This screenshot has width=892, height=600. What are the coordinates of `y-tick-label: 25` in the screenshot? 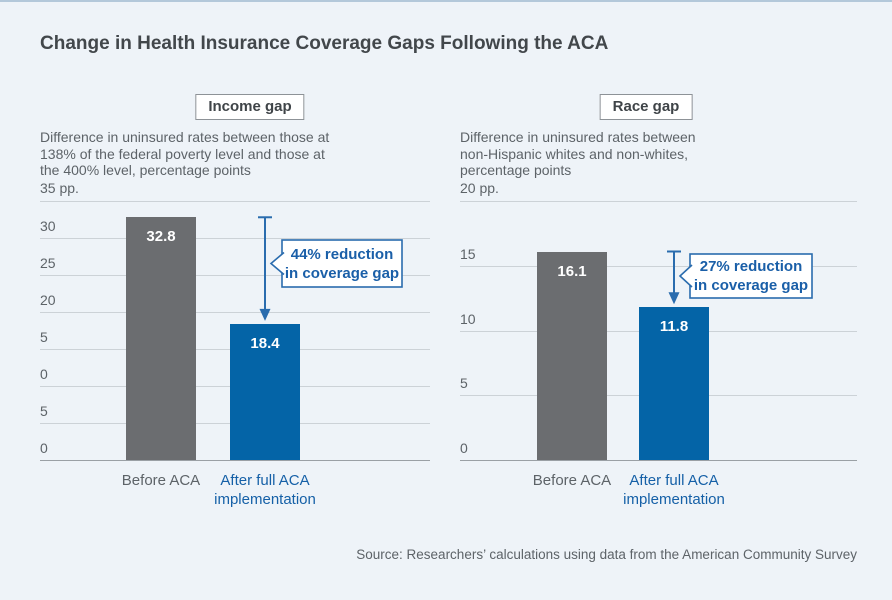 It's located at (48, 263).